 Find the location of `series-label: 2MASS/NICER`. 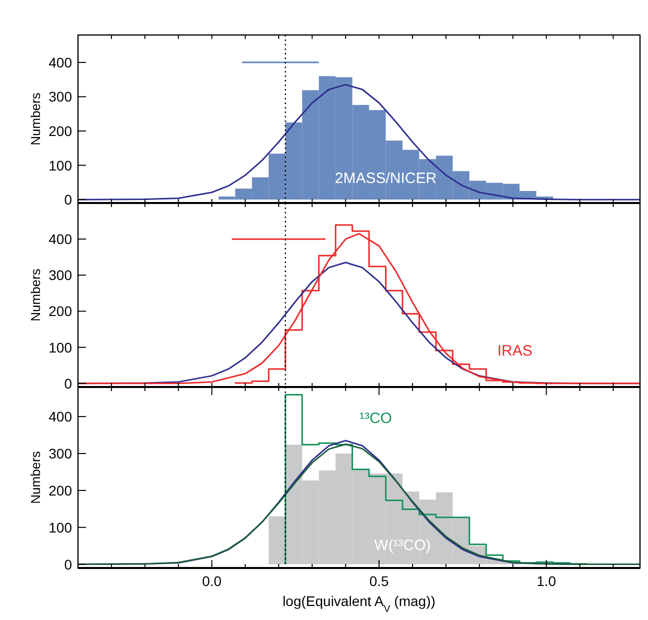

series-label: 2MASS/NICER is located at coordinates (385, 178).